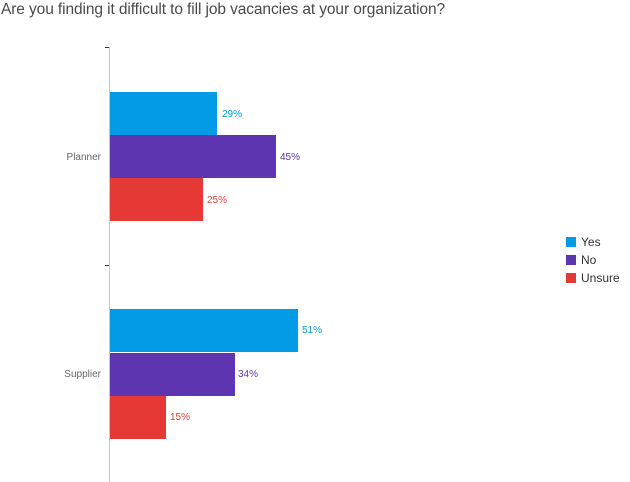 This screenshot has height=482, width=630. Describe the element at coordinates (172, 374) in the screenshot. I see `bar-supplier-no` at that location.